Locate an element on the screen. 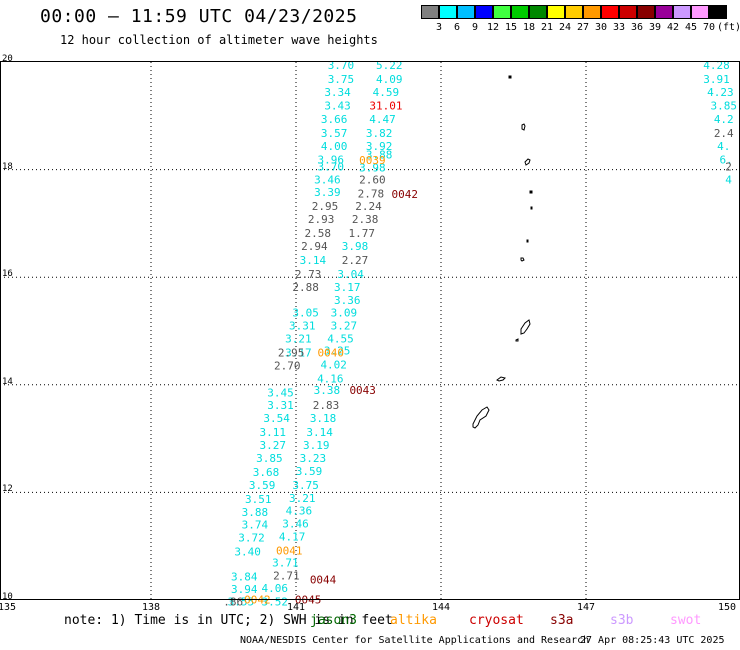  wave-height-label: 6. is located at coordinates (726, 159).